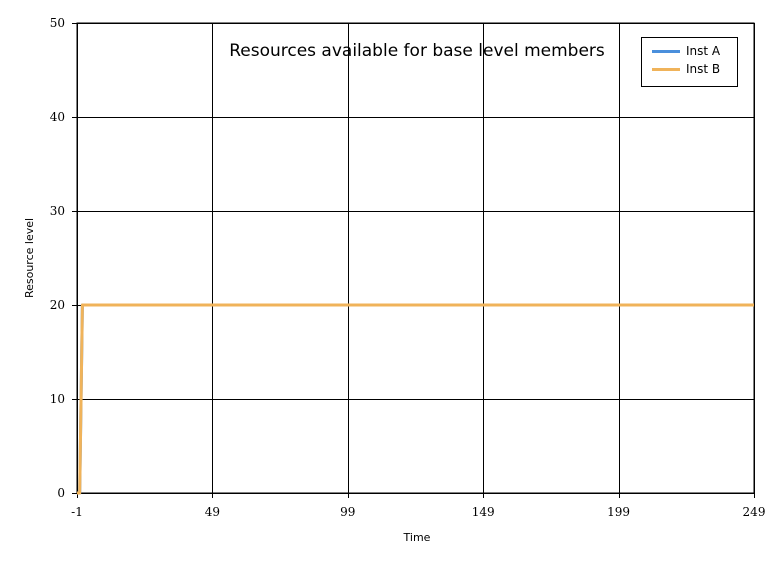  Describe the element at coordinates (754, 512) in the screenshot. I see `x-tick-label: 249` at that location.